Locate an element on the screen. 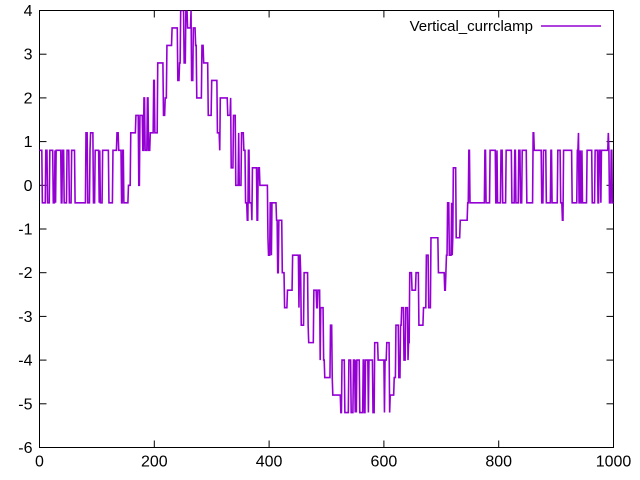 The height and width of the screenshot is (480, 640). x-tick-label: 1000 is located at coordinates (614, 462).